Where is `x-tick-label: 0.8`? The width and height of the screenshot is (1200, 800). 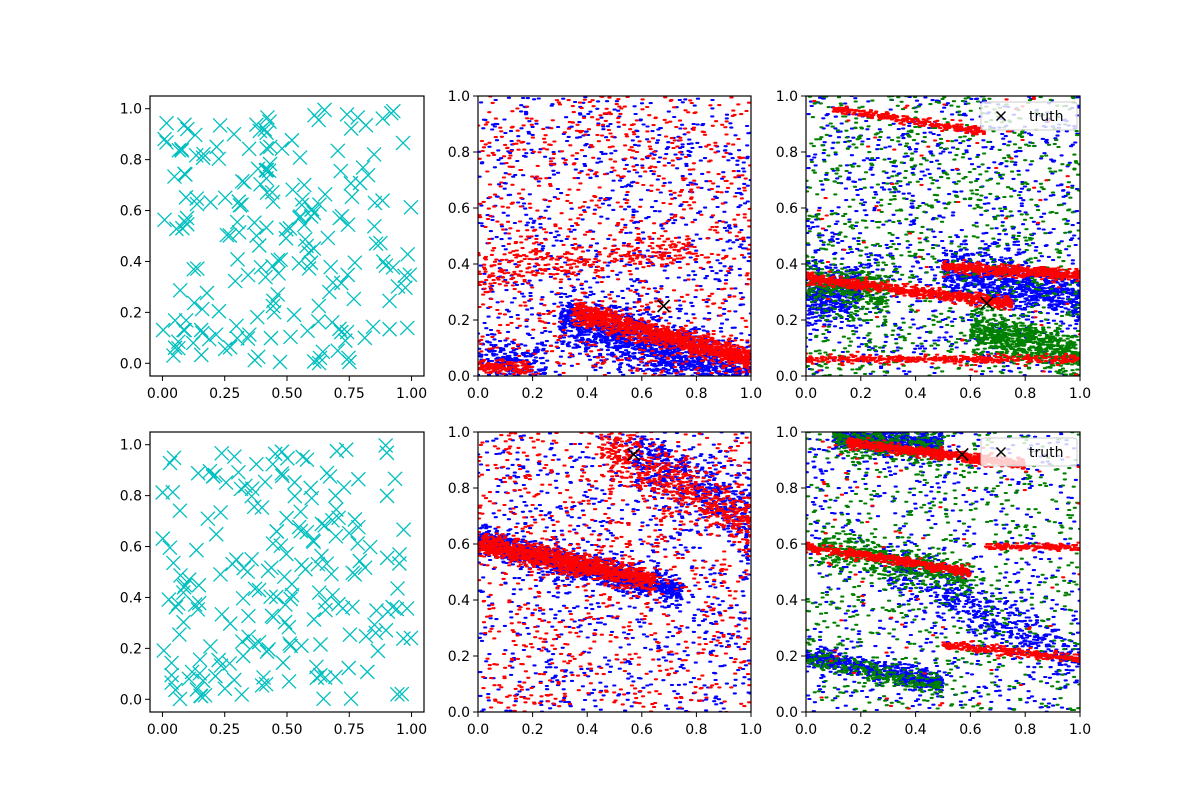 x-tick-label: 0.8 is located at coordinates (1025, 730).